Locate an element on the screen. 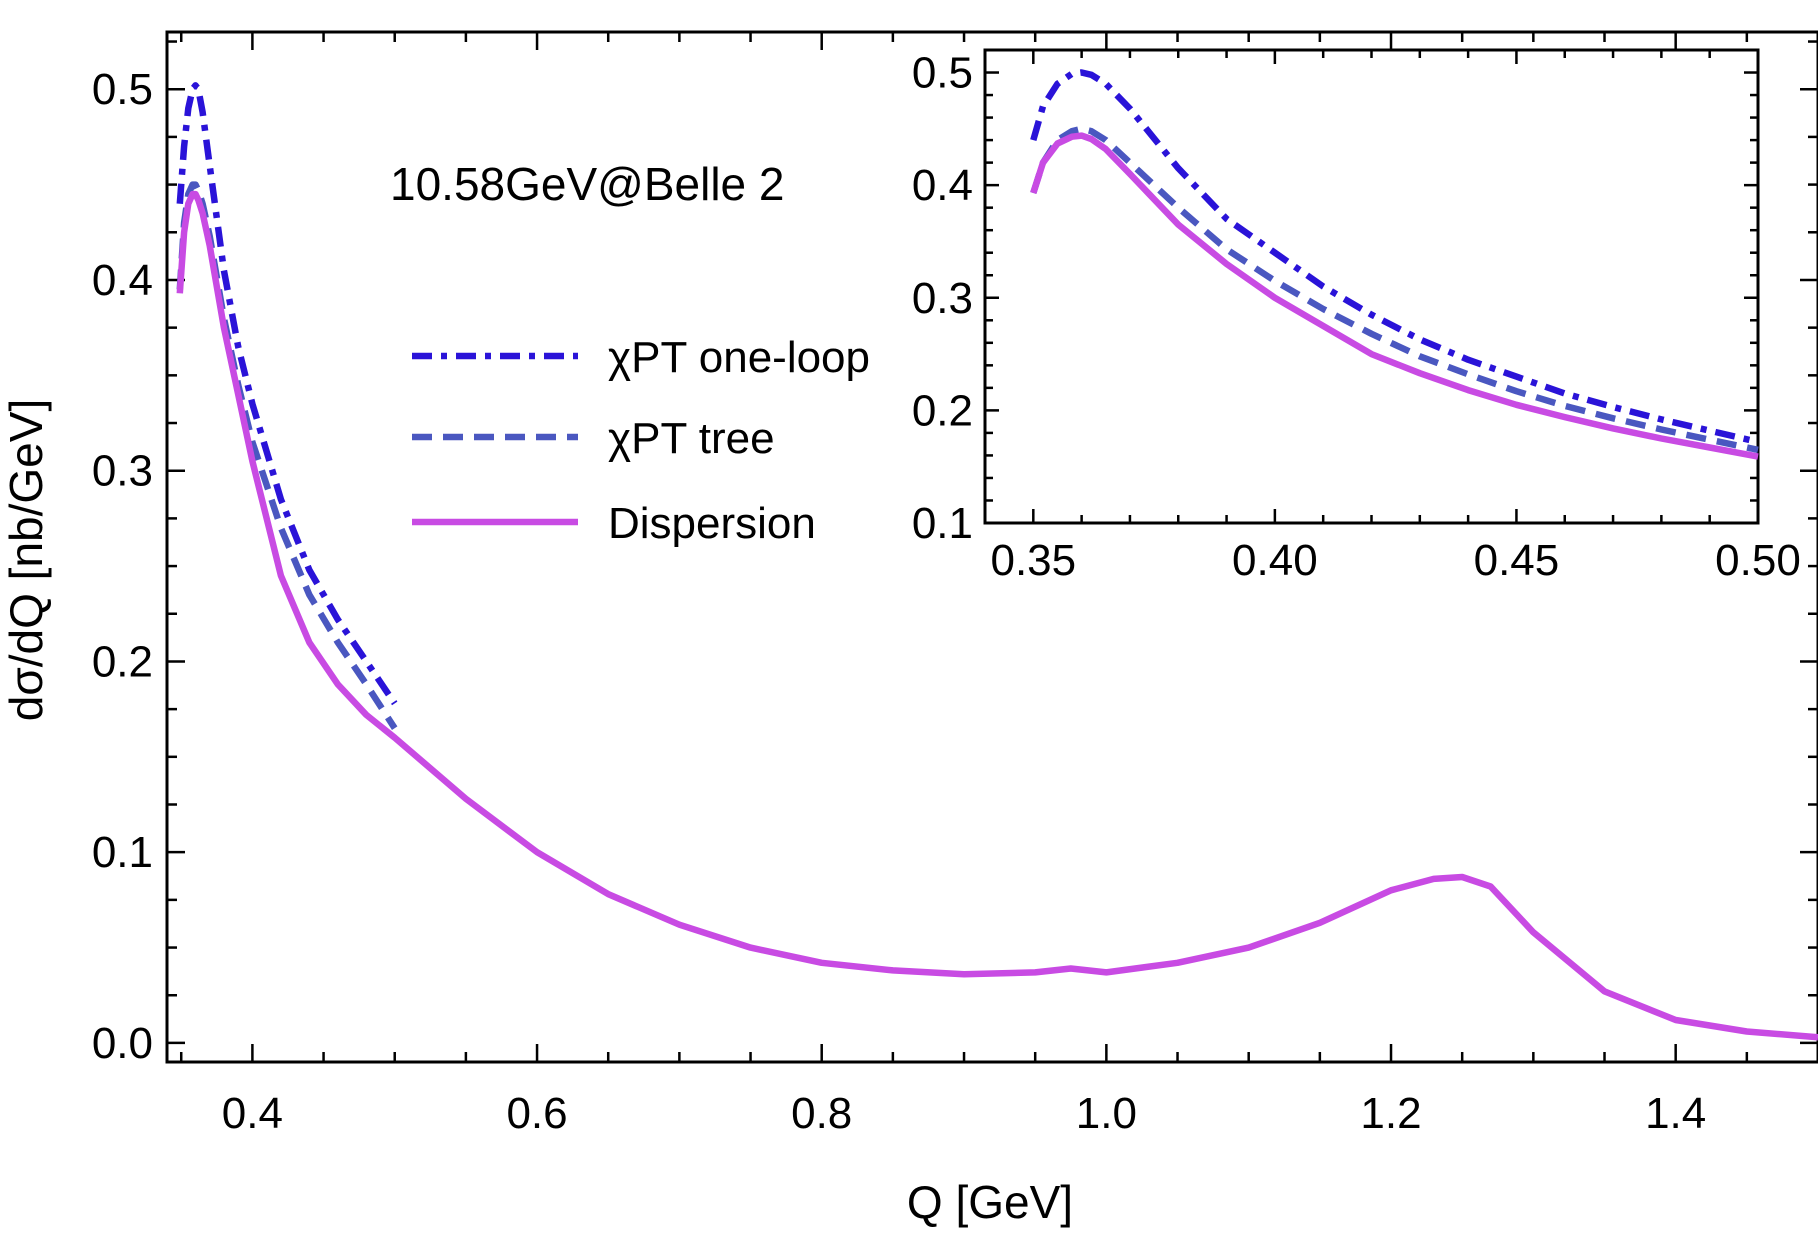  inset-x-tick-labels: 0.35 0.40 0.45 0.50 is located at coordinates (1395, 560).